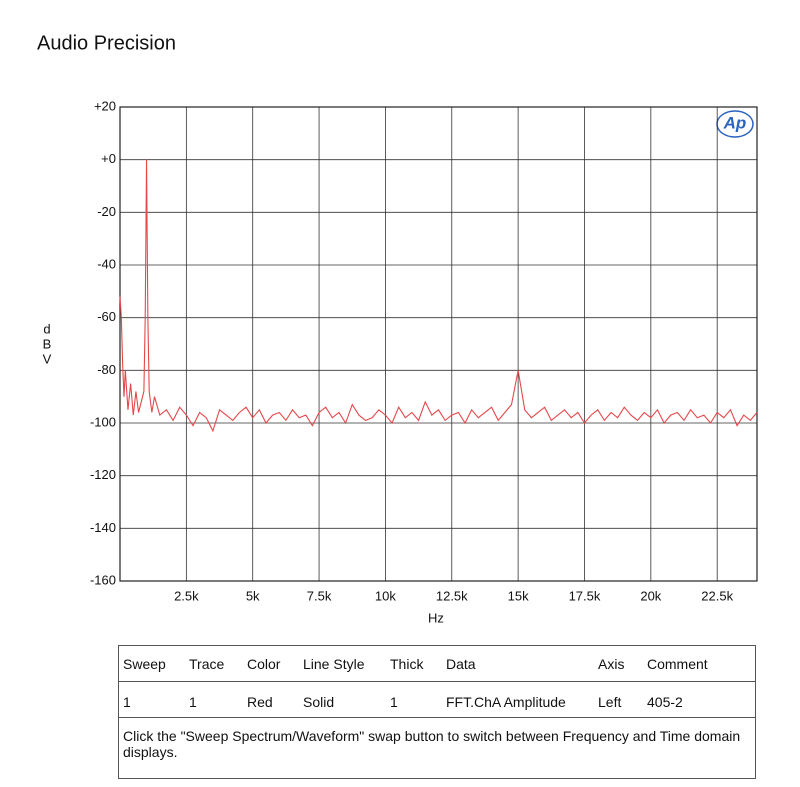 This screenshot has width=800, height=787. What do you see at coordinates (436, 617) in the screenshot?
I see `x-axis-label: Hz` at bounding box center [436, 617].